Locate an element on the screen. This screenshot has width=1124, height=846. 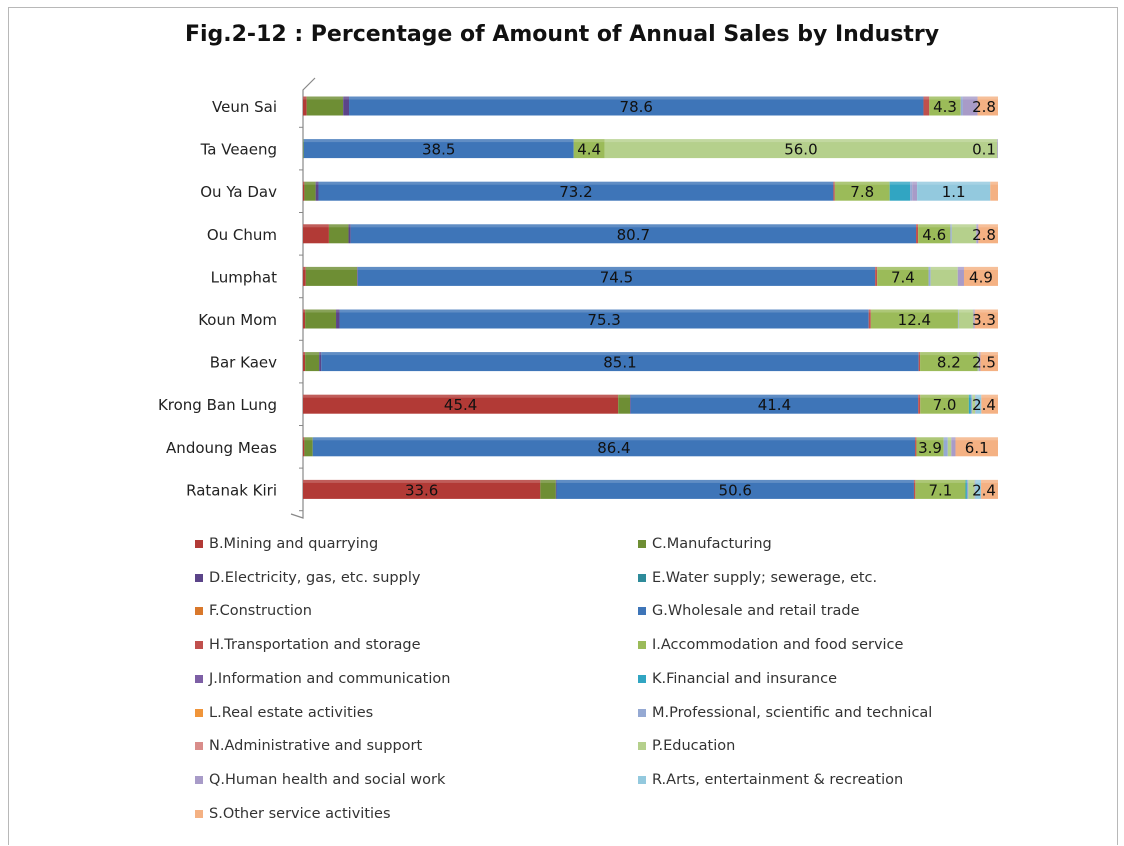
legend-label: H.Transportation and storage is located at coordinates (315, 645).